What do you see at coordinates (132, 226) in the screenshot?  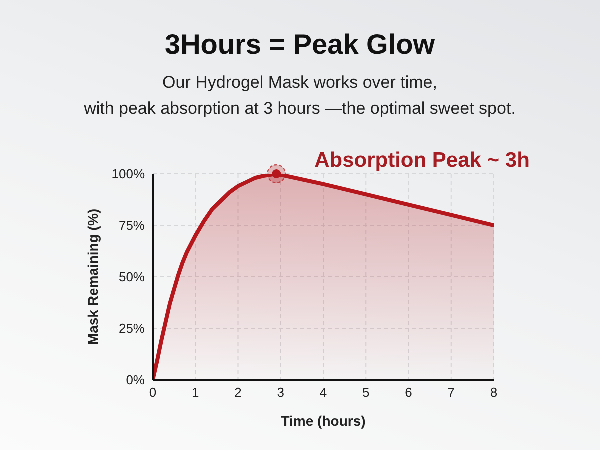 I see `y-tick-label: 75%` at bounding box center [132, 226].